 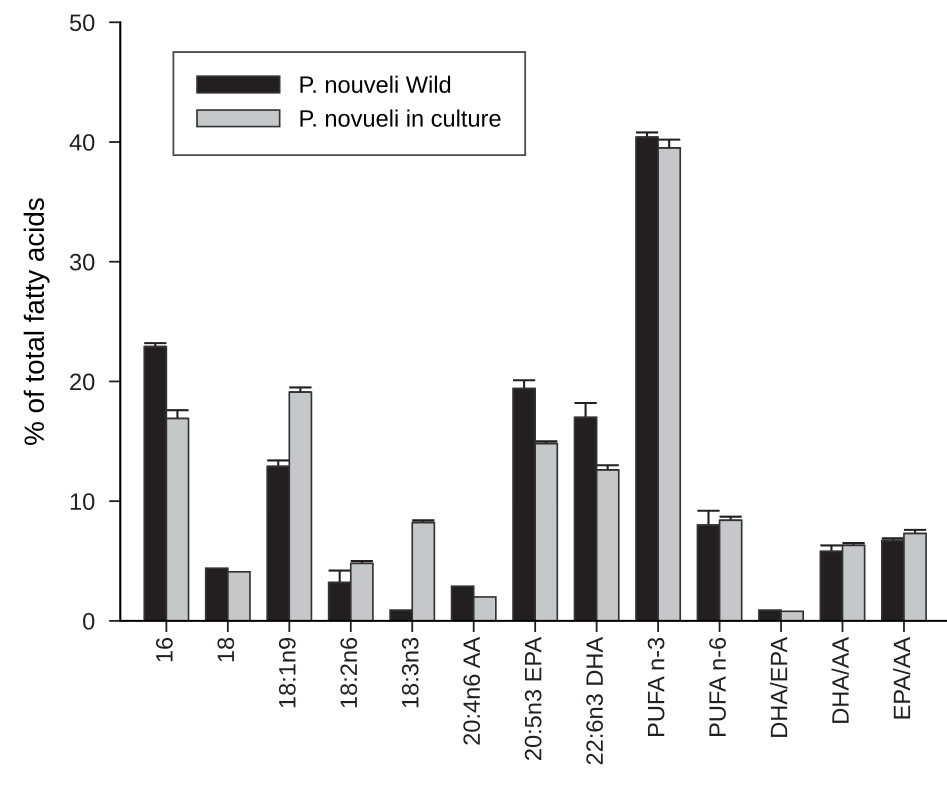 What do you see at coordinates (88, 621) in the screenshot?
I see `y-tick-label: 0` at bounding box center [88, 621].